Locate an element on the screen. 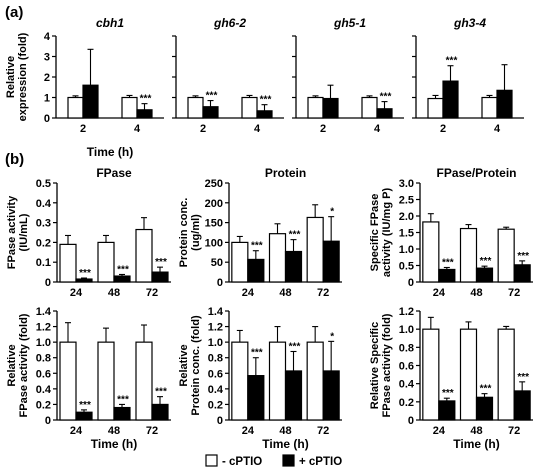 Image resolution: width=550 pixels, height=476 pixels. y-tick-label: 0.6 is located at coordinates (43, 374).